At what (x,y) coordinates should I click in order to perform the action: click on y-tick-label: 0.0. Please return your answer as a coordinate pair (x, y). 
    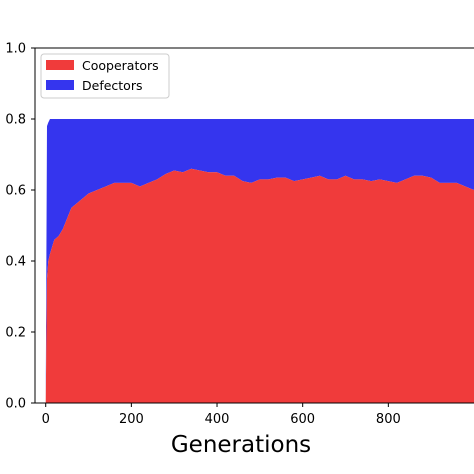
    Looking at the image, I should click on (15, 404).